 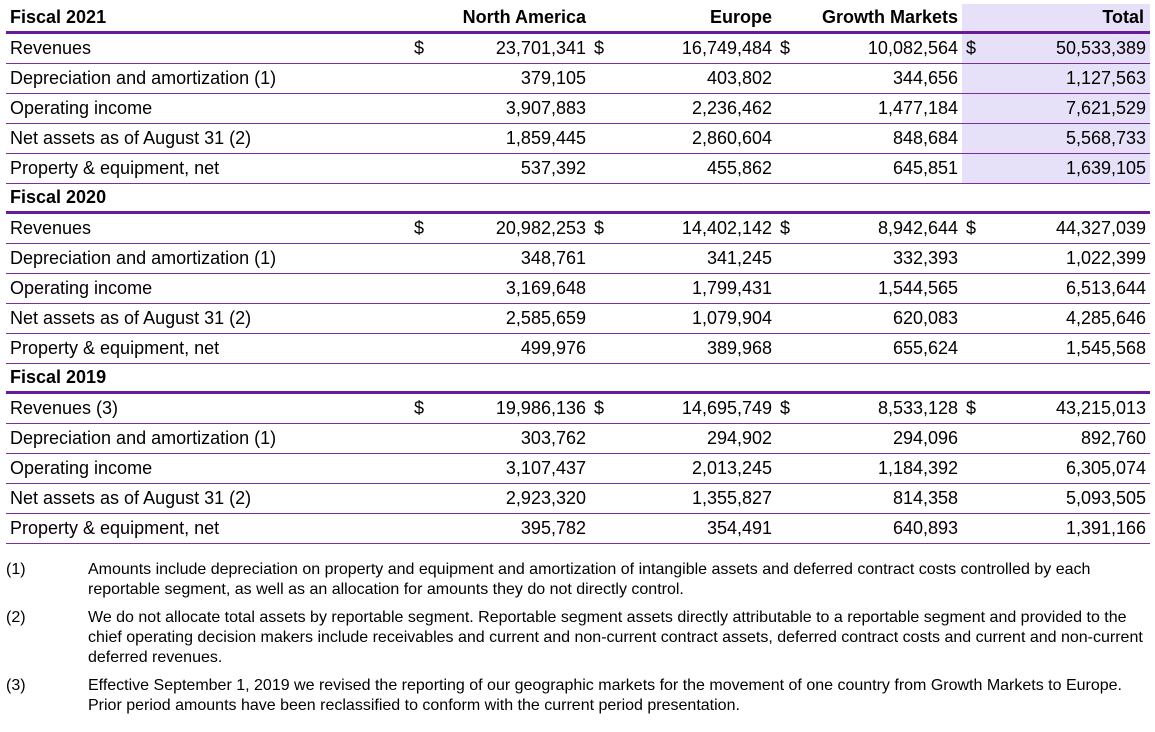 What do you see at coordinates (578, 198) in the screenshot?
I see `section-header-row: Fiscal 2020` at bounding box center [578, 198].